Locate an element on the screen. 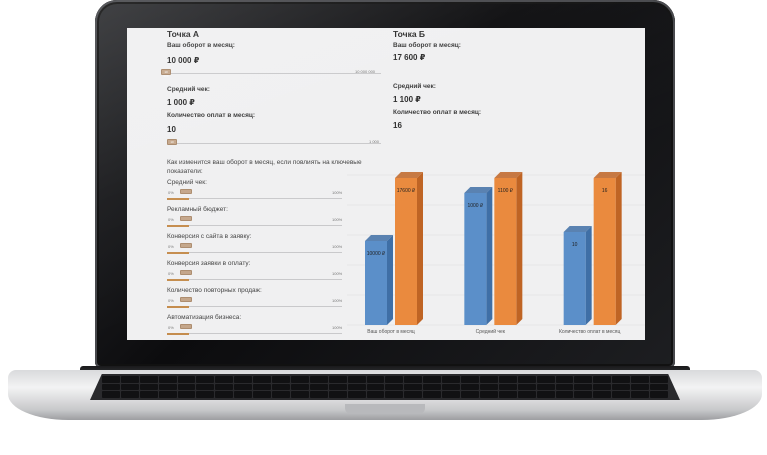  turnover-slider-handle: 10 000 is located at coordinates (166, 73).